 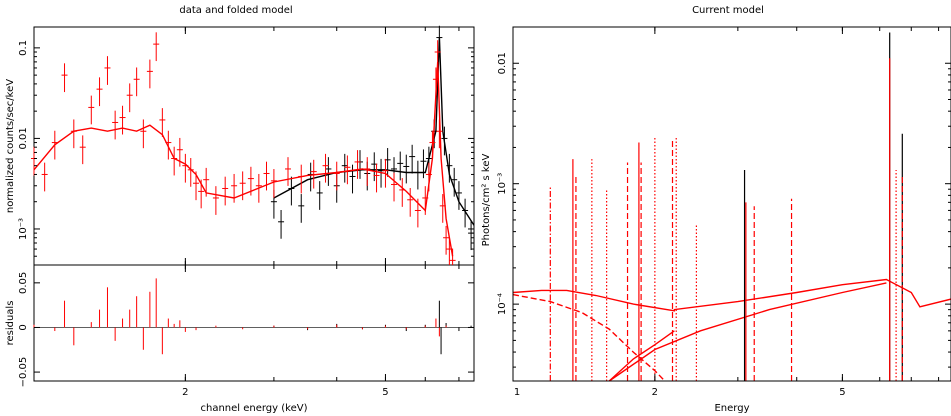 What do you see at coordinates (253, 408) in the screenshot?
I see `left-xlabel: channel energy (keV)` at bounding box center [253, 408].